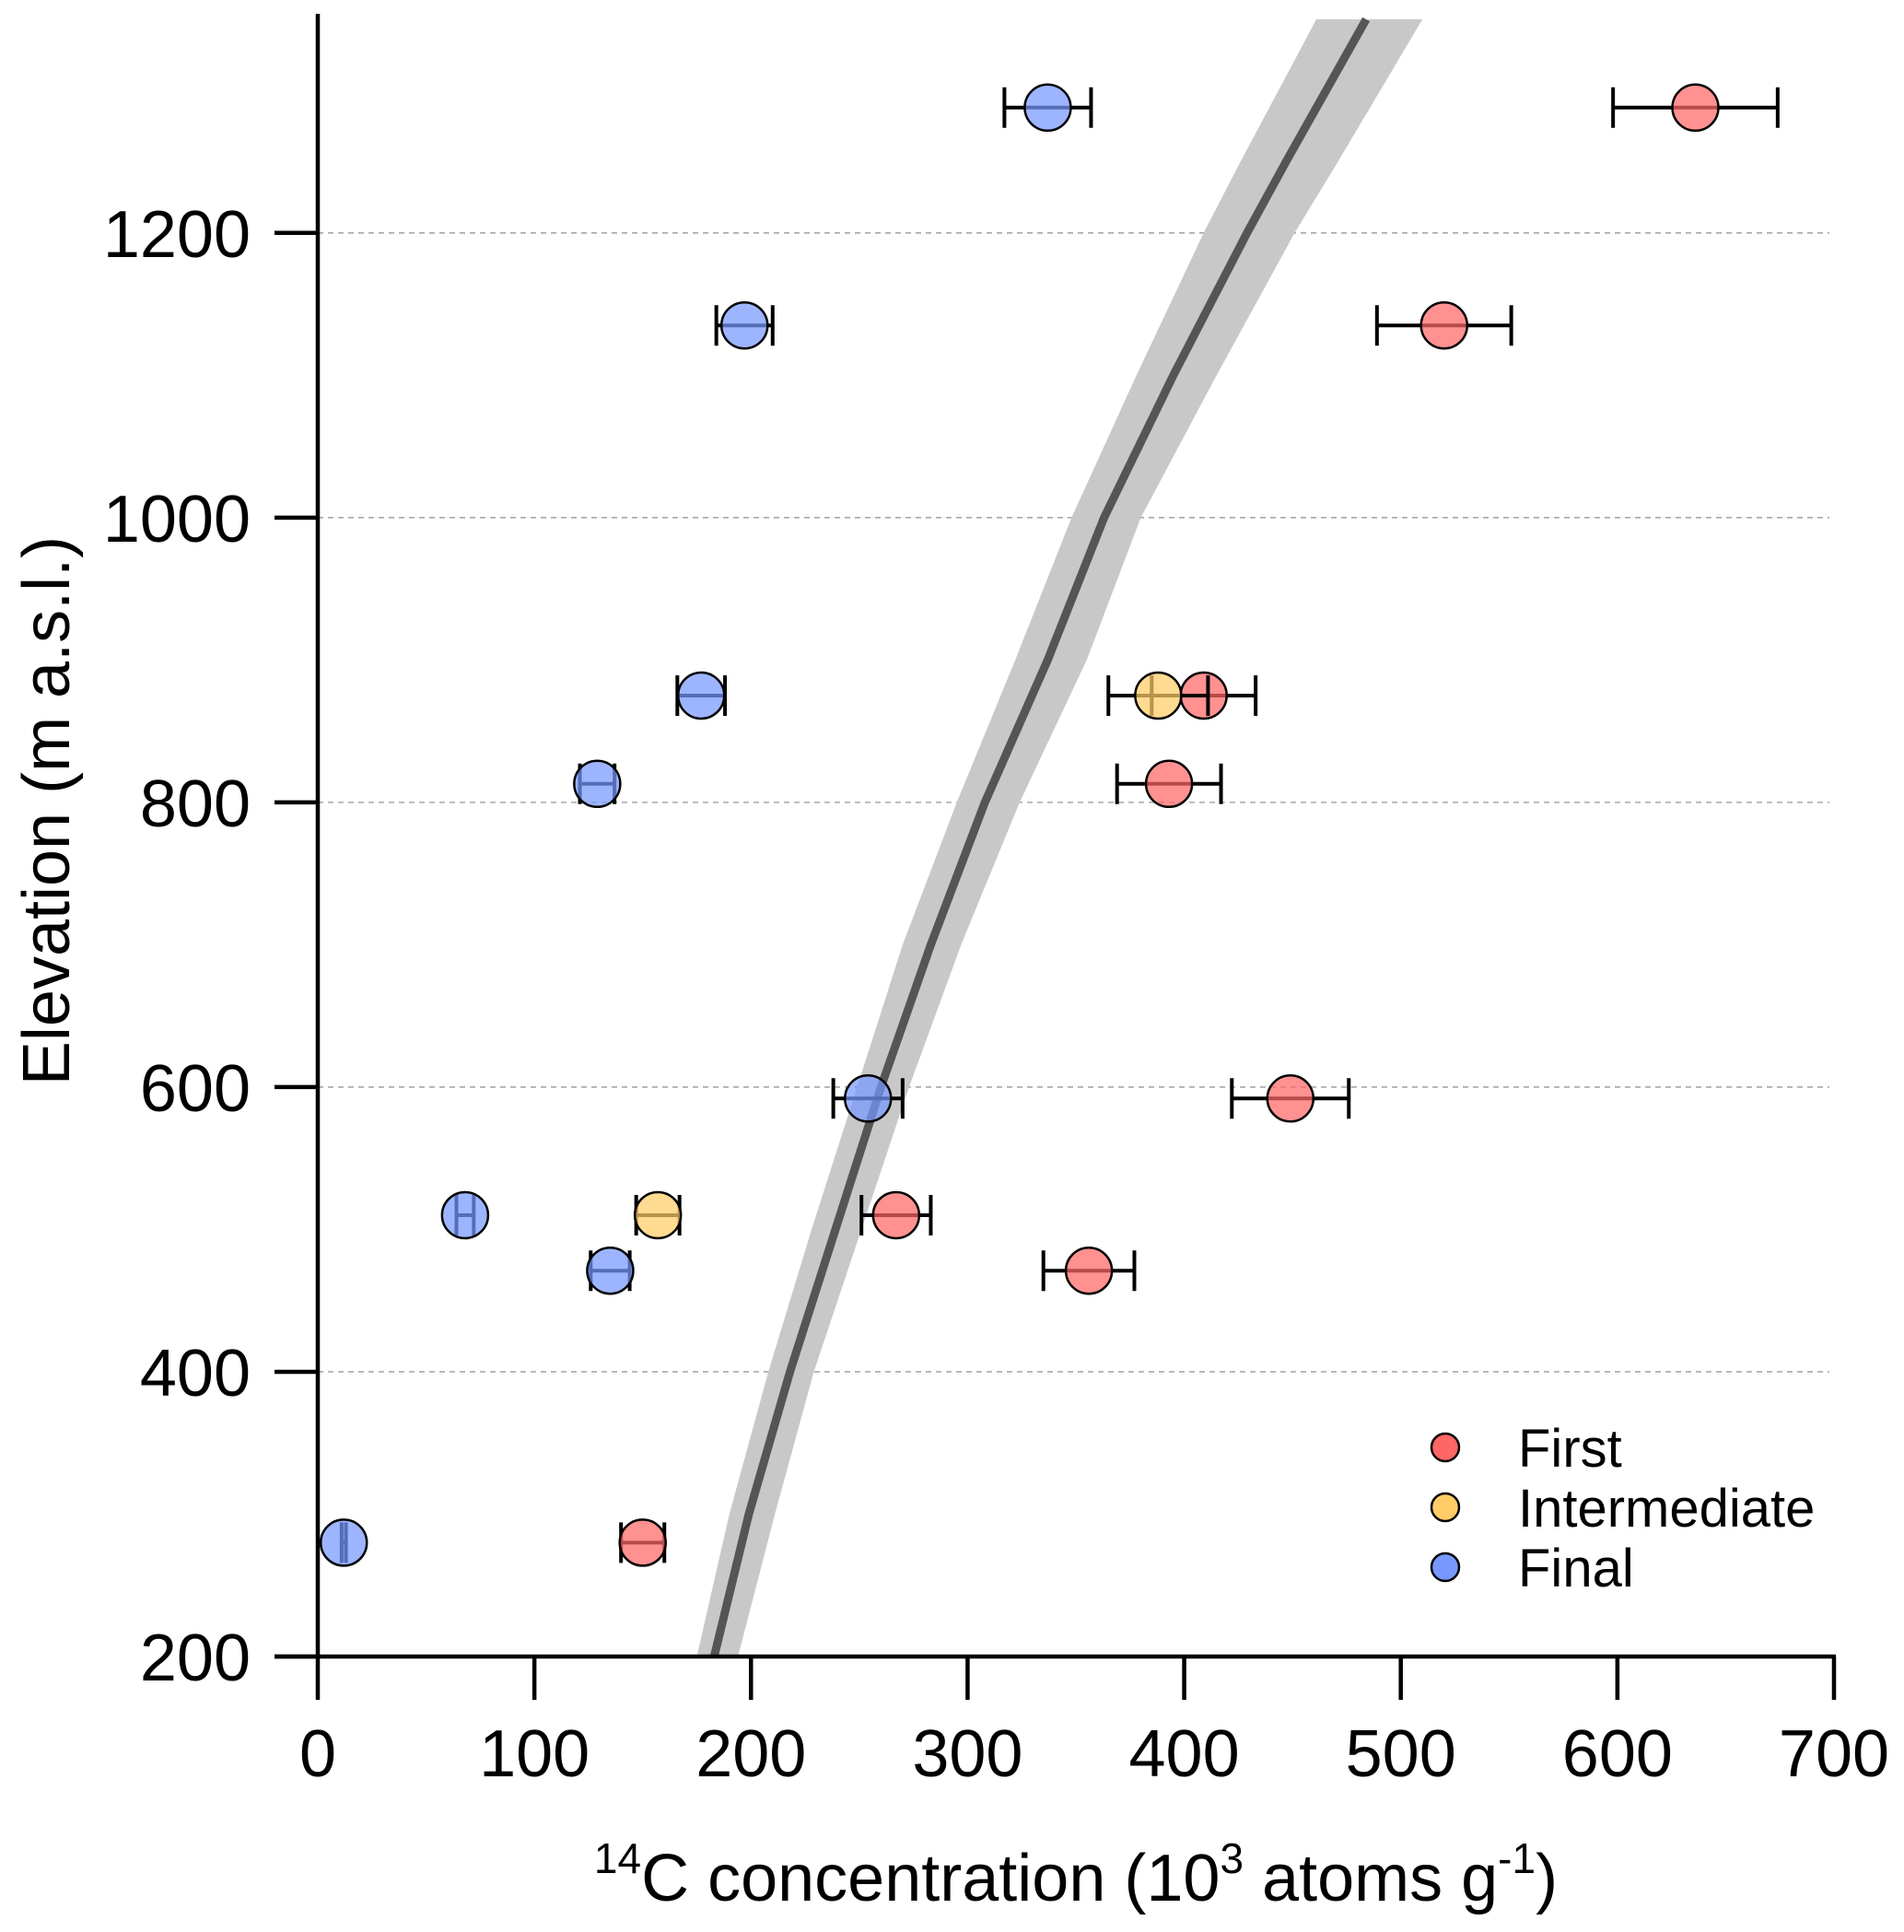  Describe the element at coordinates (195, 804) in the screenshot. I see `y-tick-label-800: 800` at that location.